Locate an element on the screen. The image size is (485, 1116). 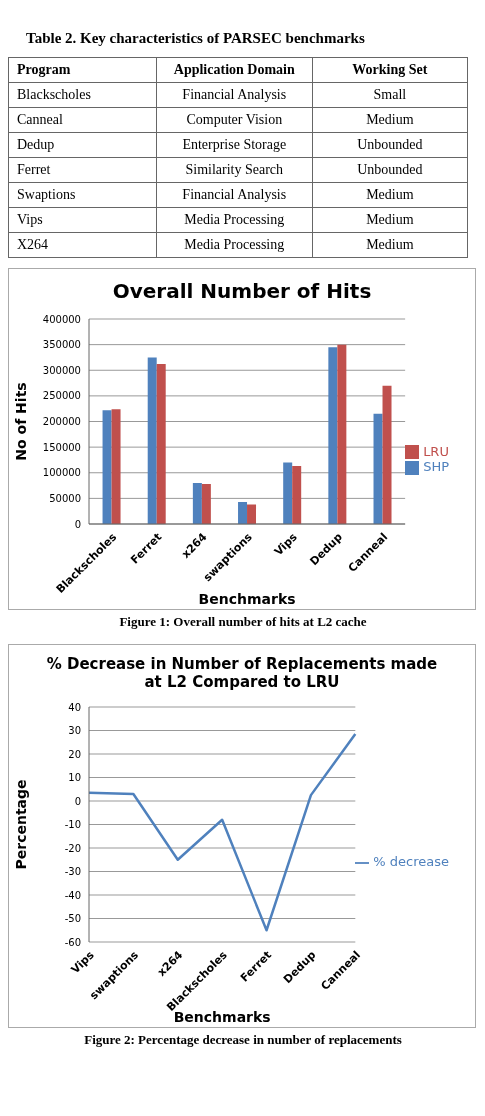
caption: Figure 1: Overall number of hits at L2 cache is located at coordinates (243, 622).